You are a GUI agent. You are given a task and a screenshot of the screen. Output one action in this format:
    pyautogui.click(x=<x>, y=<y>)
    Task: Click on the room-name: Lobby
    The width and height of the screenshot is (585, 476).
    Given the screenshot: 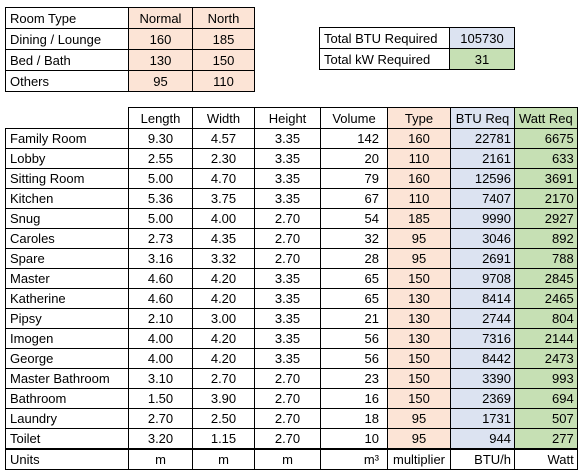 What is the action you would take?
    pyautogui.click(x=67, y=158)
    